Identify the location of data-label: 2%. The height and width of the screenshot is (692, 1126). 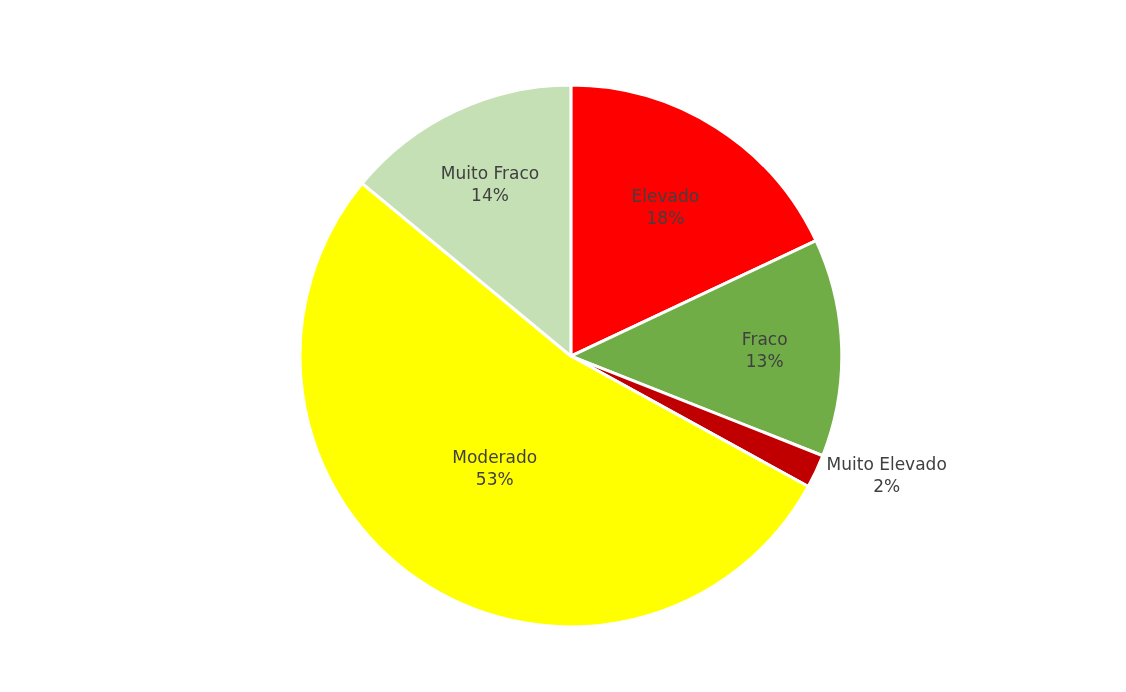
(887, 486).